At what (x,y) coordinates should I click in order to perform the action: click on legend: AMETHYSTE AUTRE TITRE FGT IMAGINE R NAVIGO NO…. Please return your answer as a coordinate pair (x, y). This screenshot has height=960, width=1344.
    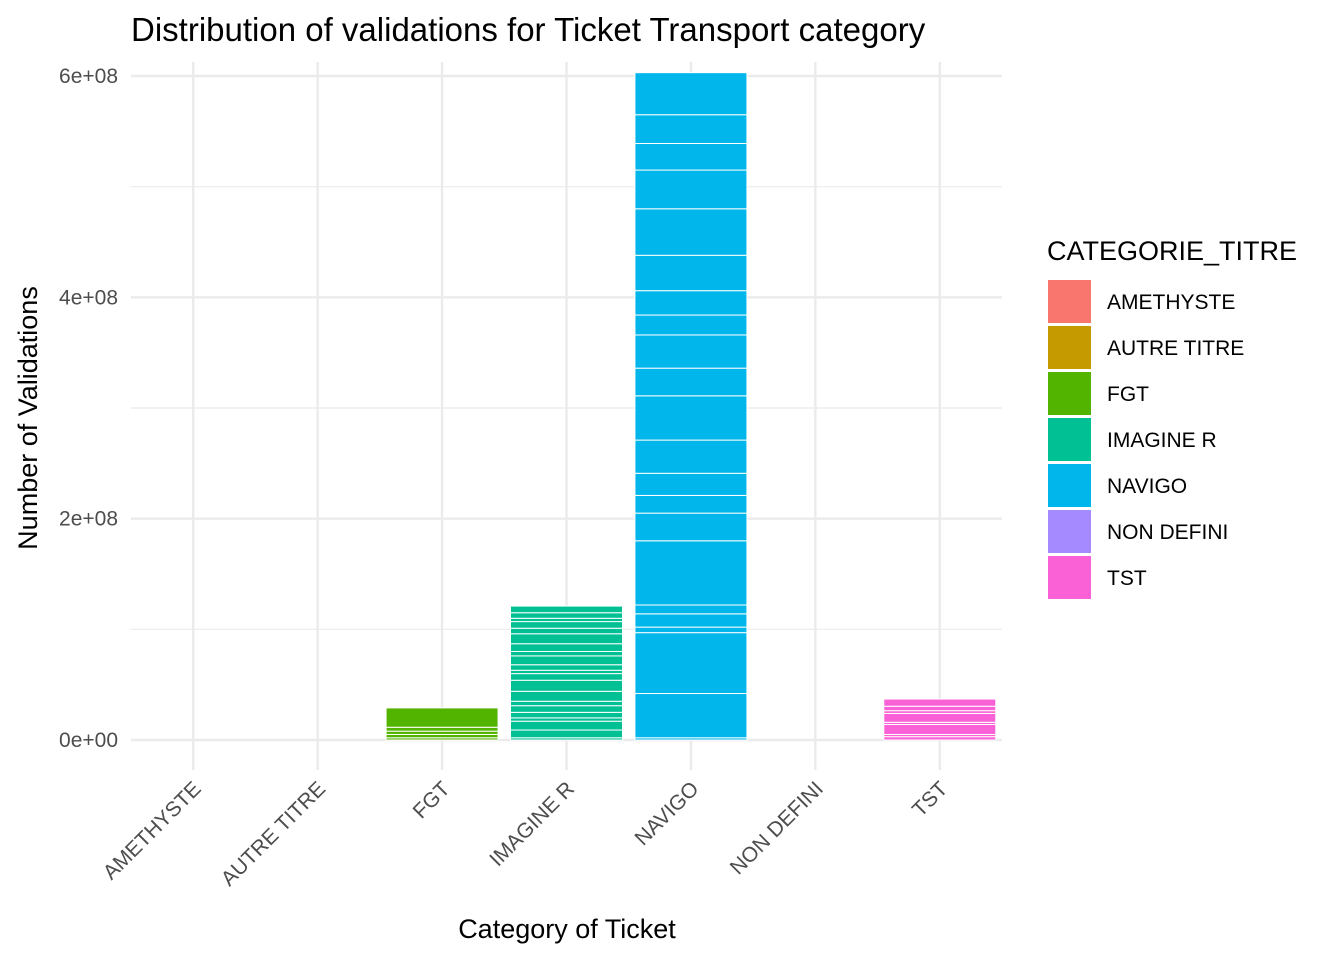
    Looking at the image, I should click on (1146, 439).